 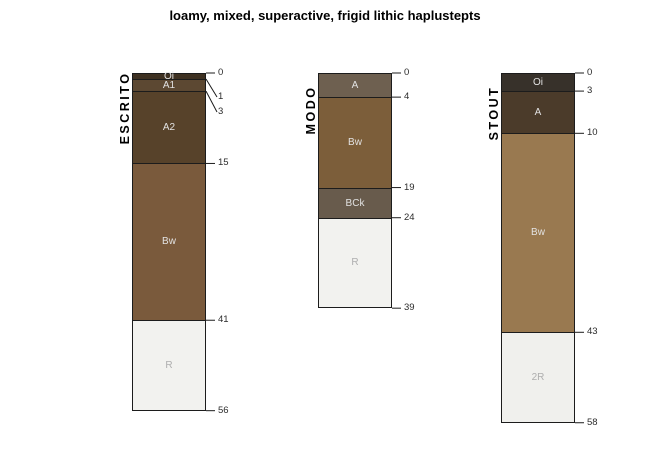 I want to click on horizon-bck: BCk, so click(x=355, y=203).